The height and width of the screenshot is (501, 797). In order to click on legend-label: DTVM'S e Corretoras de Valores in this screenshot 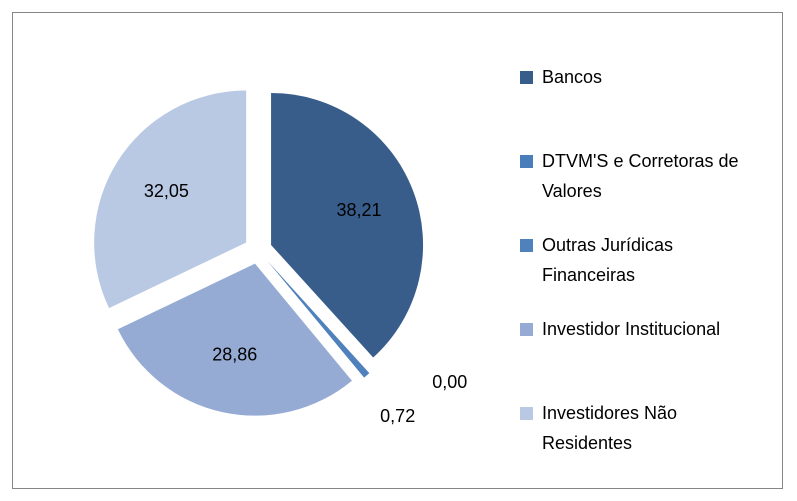, I will do `click(640, 176)`.